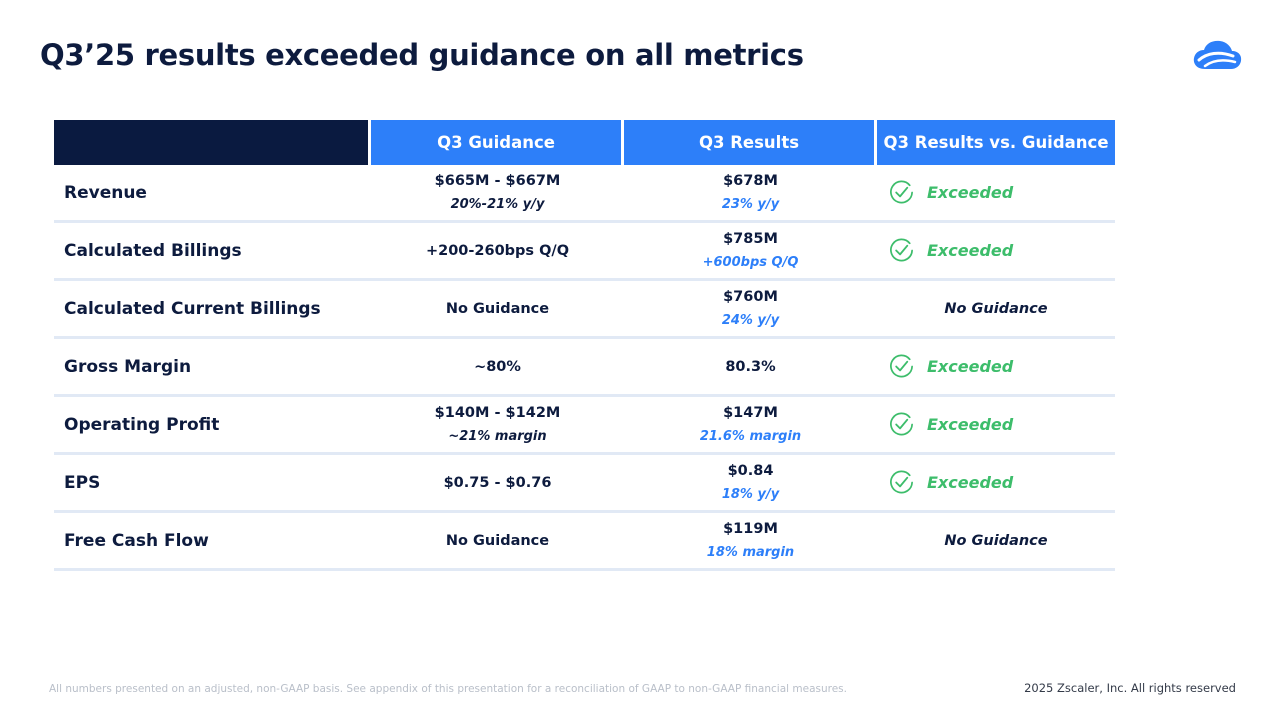 This screenshot has height=720, width=1280. I want to click on metric-label: Calculated Billings, so click(212, 252).